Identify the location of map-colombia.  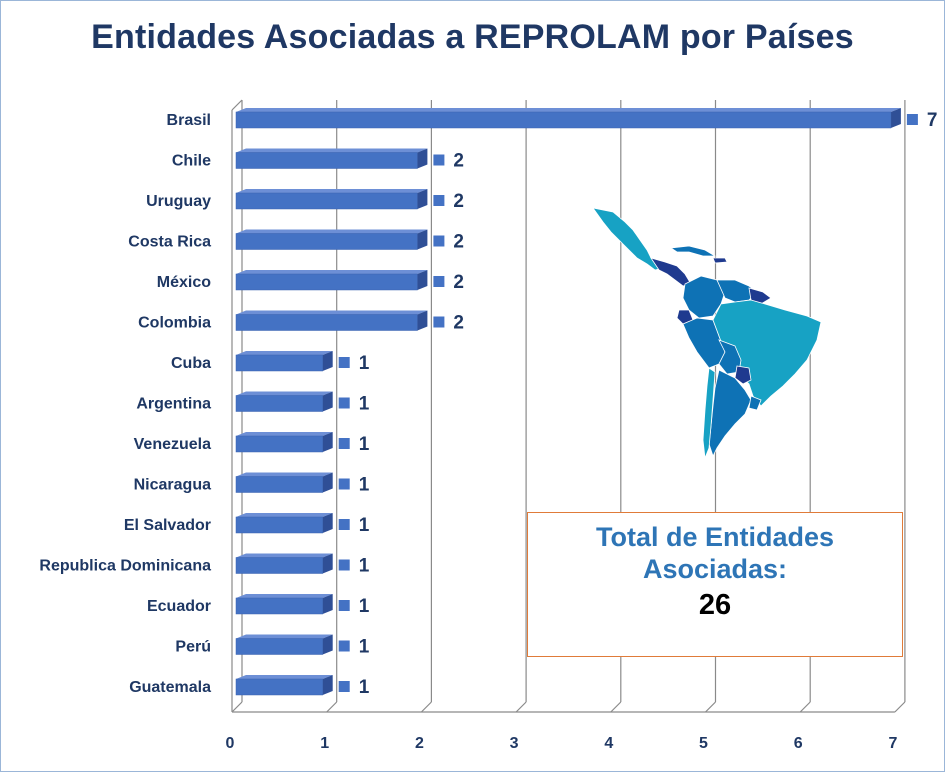
(704, 297).